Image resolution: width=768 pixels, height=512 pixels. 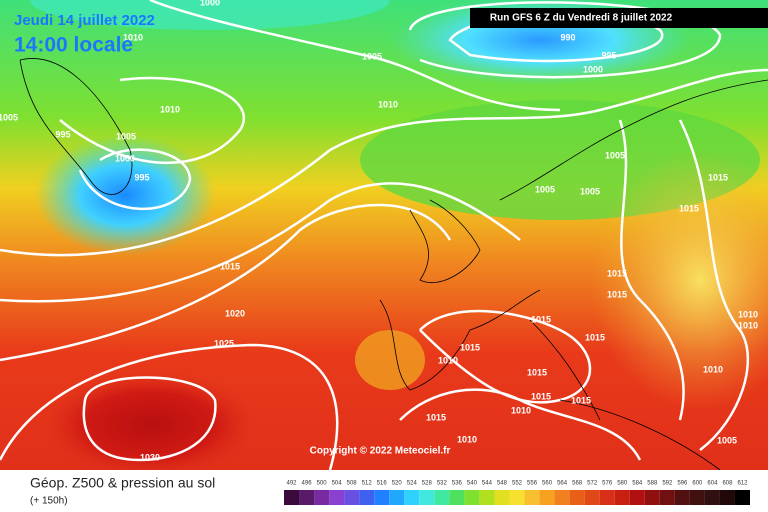 What do you see at coordinates (380, 451) in the screenshot?
I see `copyright: Copyright © 2022 Meteociel.fr` at bounding box center [380, 451].